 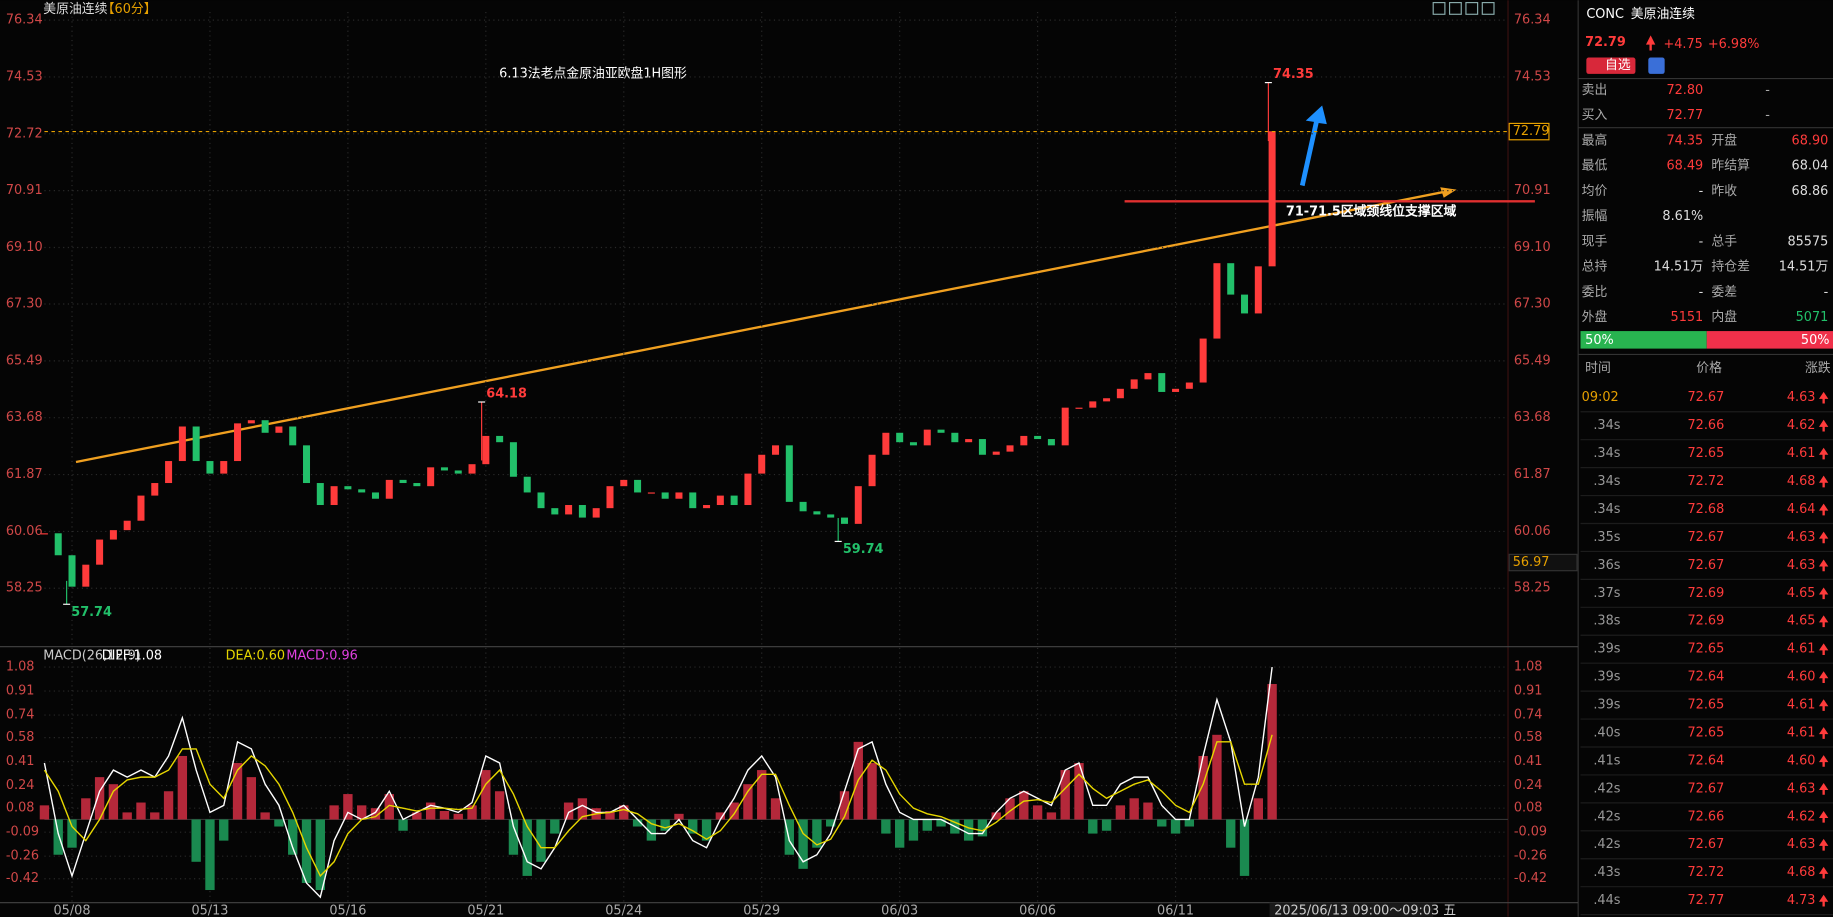 What do you see at coordinates (24, 588) in the screenshot?
I see `y-tick-label: 58.25` at bounding box center [24, 588].